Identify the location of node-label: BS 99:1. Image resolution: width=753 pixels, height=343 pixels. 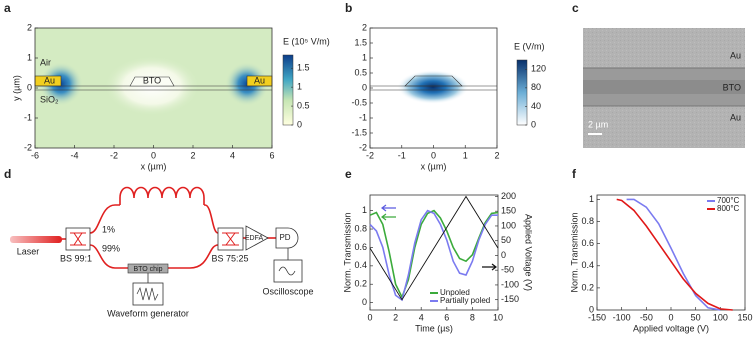
(76, 258).